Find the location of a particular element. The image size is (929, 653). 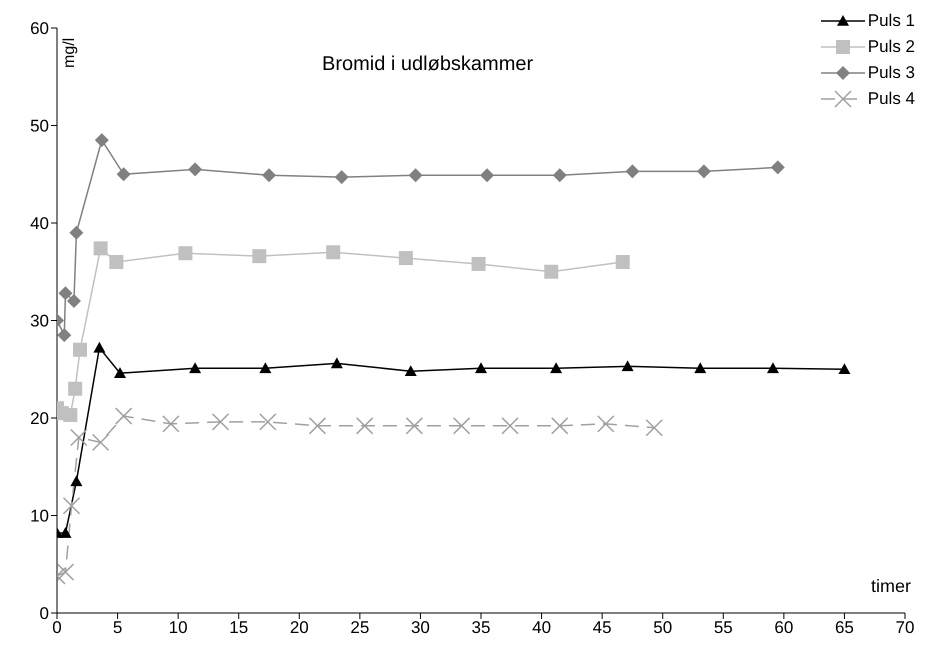

x-tick-label: 5 is located at coordinates (117, 628).